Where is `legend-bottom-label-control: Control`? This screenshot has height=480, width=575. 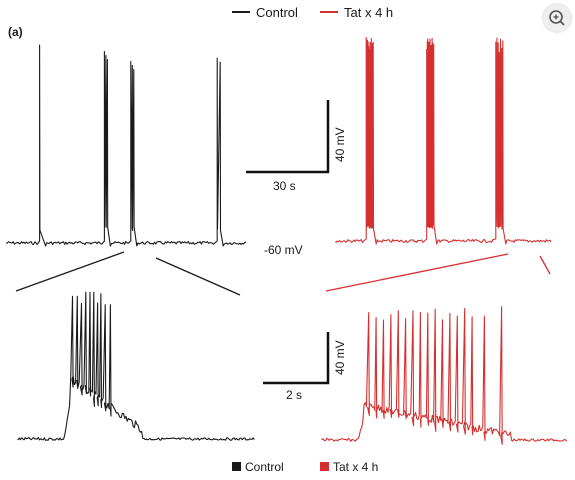 legend-bottom-label-control: Control is located at coordinates (264, 467).